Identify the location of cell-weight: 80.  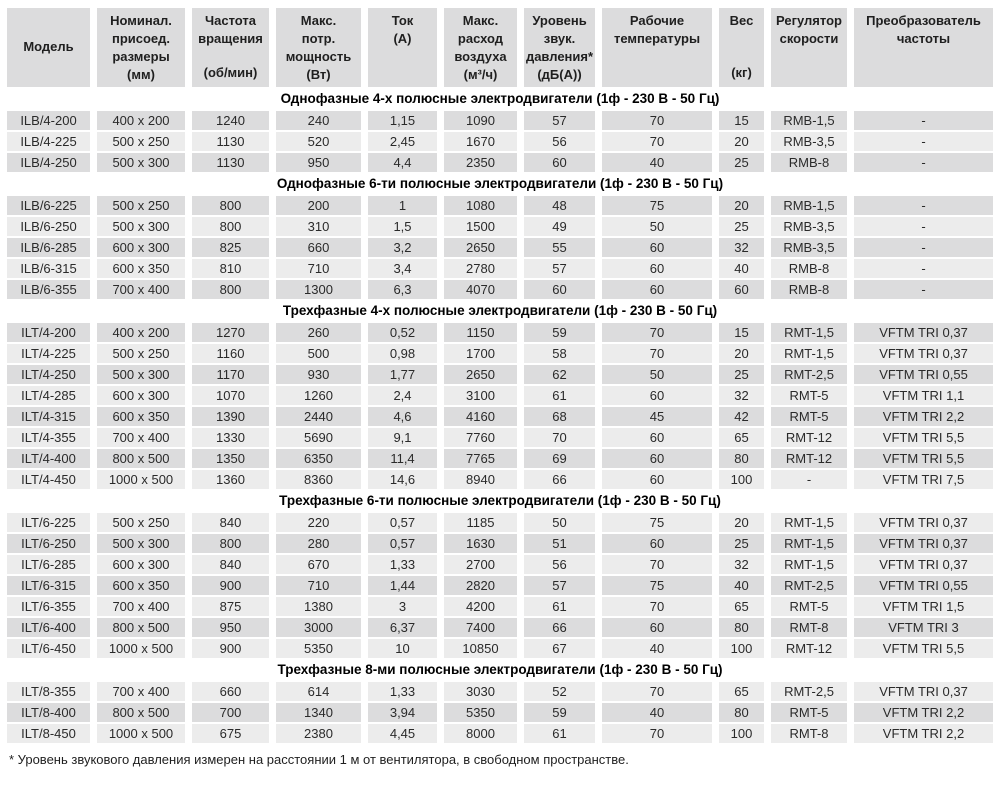
(741, 712).